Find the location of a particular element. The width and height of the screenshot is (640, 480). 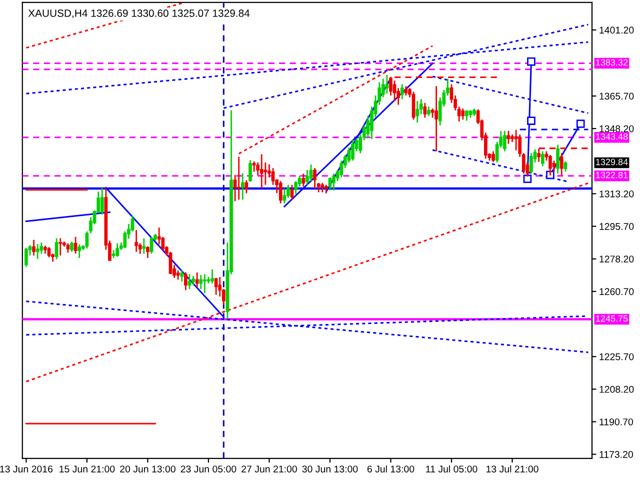

y-tick-label: 1225.70 is located at coordinates (617, 356).